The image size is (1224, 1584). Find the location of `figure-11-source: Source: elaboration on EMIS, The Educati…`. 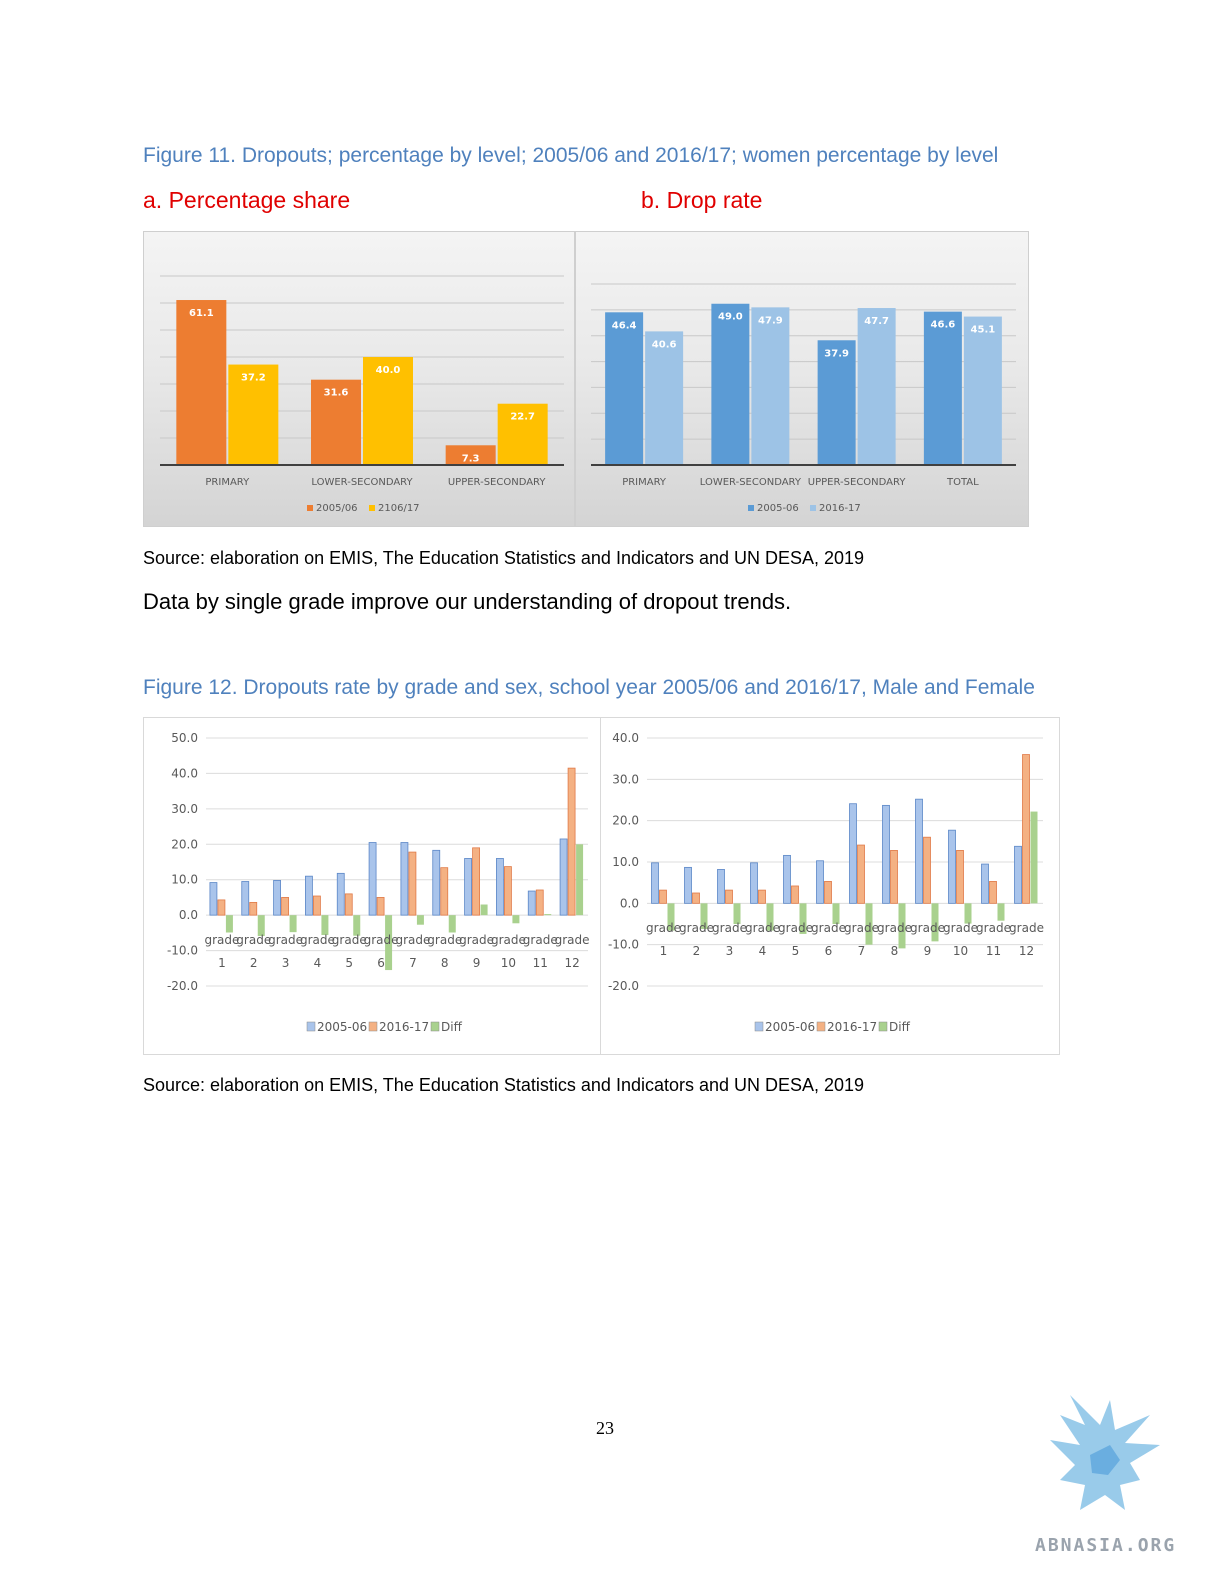

figure-11-source: Source: elaboration on EMIS, The Educati… is located at coordinates (504, 558).